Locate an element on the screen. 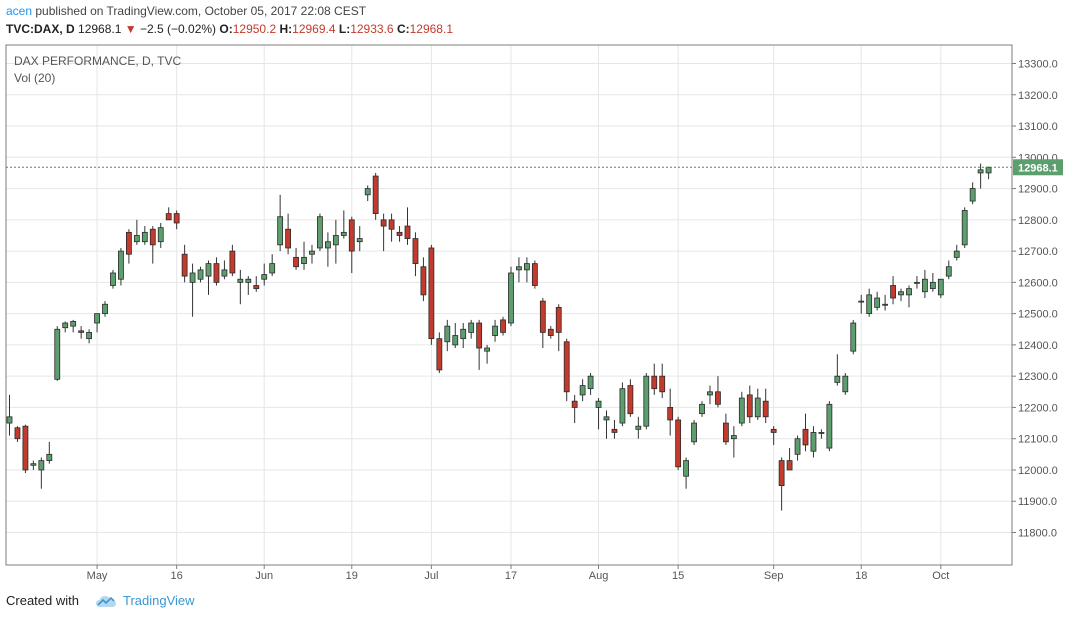 The image size is (1069, 619). time-axis: May 16 Jun 19 Jul 17 Aug 15 Sep 18 Oct is located at coordinates (518, 573).